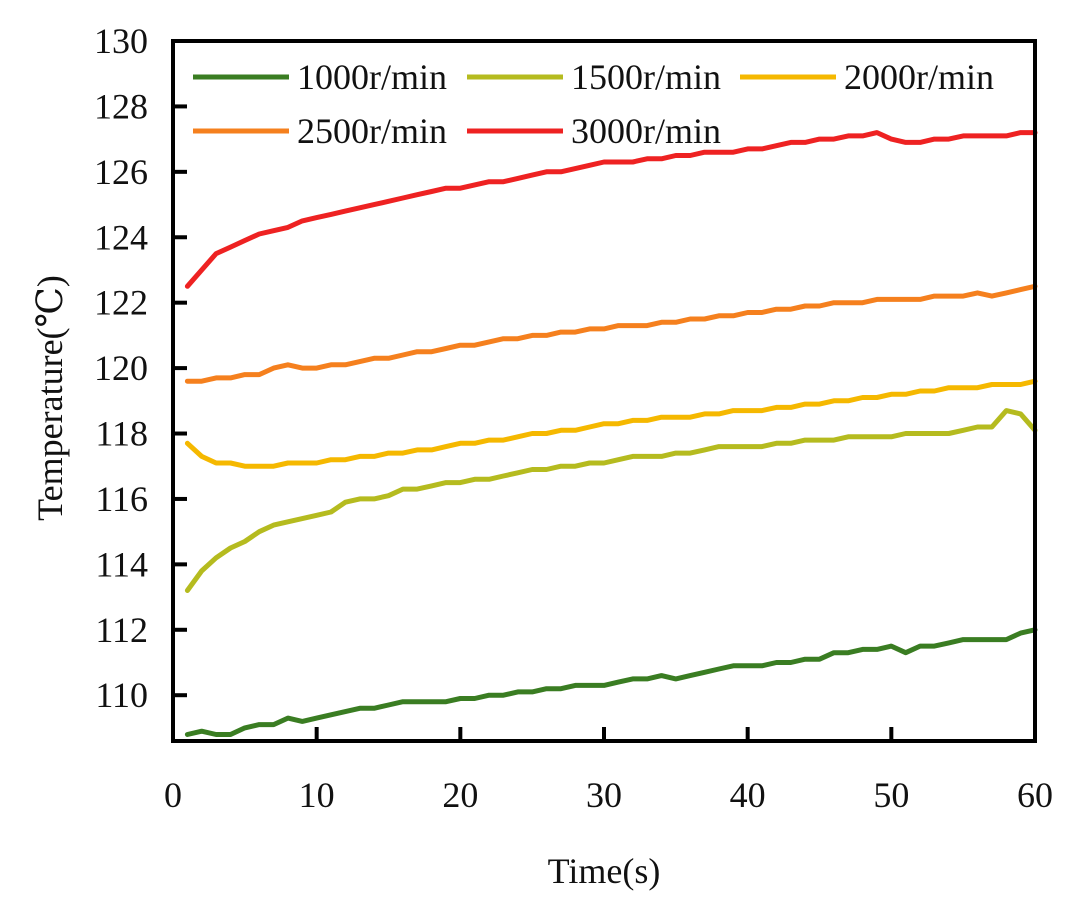 The image size is (1076, 909). Describe the element at coordinates (604, 871) in the screenshot. I see `x-axis-label: Time(s)` at that location.